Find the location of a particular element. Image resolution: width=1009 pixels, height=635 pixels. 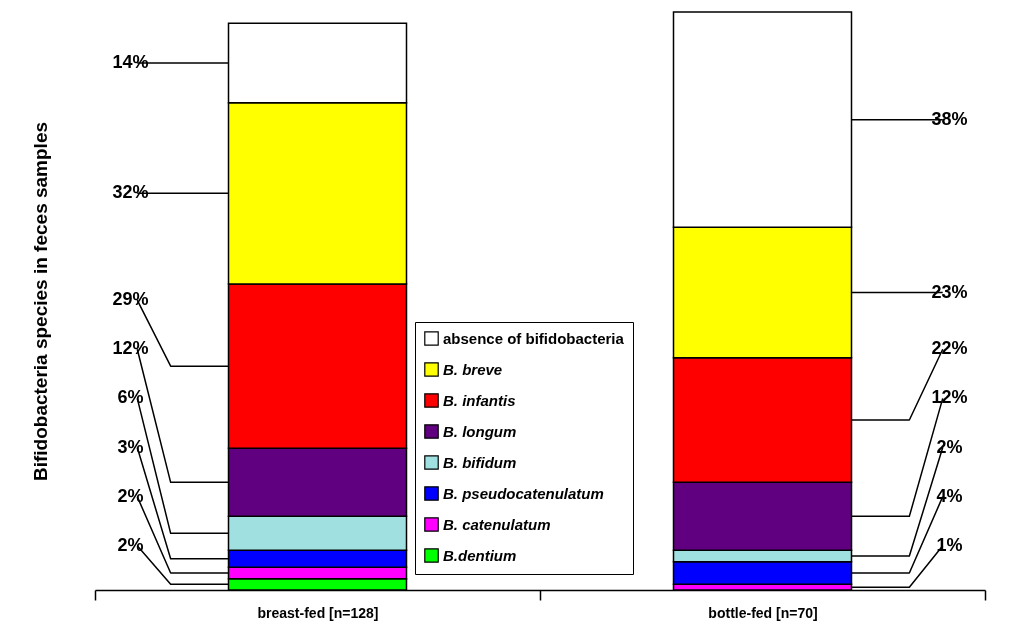

data-label: 3% is located at coordinates (130, 446).